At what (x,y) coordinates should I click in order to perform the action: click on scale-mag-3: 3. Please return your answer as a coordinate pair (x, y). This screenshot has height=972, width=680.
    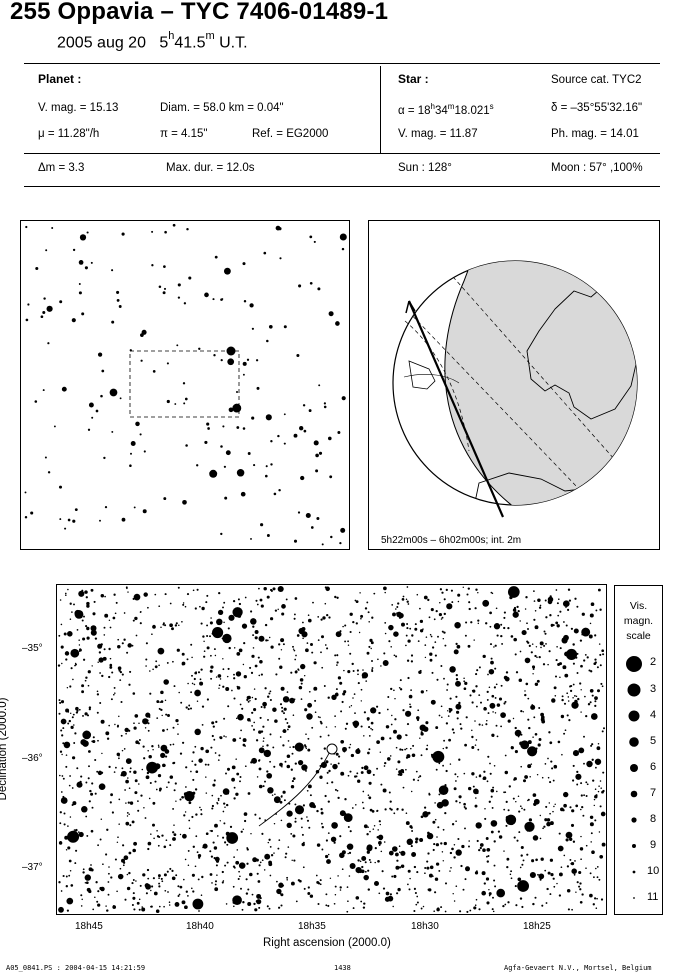
    Looking at the image, I should click on (653, 689).